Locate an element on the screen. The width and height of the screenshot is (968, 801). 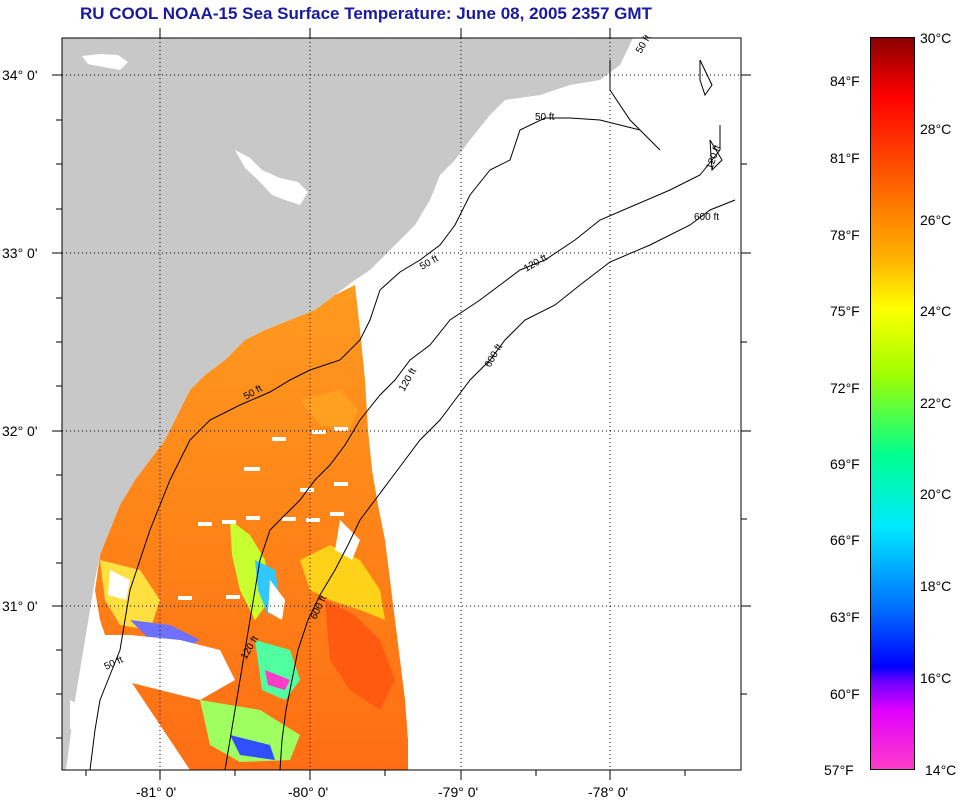
fahrenheit-label: 78°F is located at coordinates (845, 235).